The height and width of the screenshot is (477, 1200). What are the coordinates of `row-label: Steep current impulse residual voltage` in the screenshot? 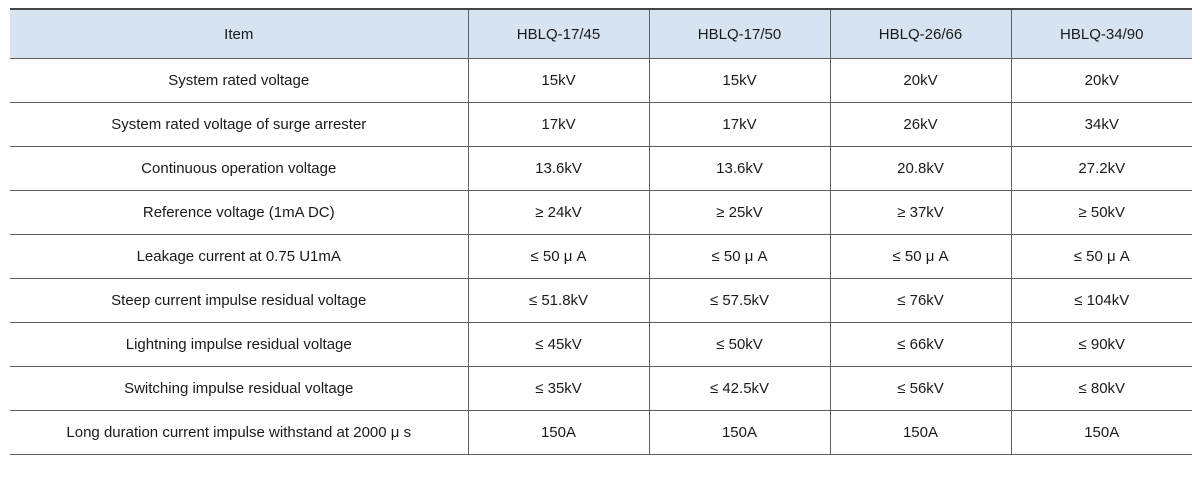 It's located at (239, 300).